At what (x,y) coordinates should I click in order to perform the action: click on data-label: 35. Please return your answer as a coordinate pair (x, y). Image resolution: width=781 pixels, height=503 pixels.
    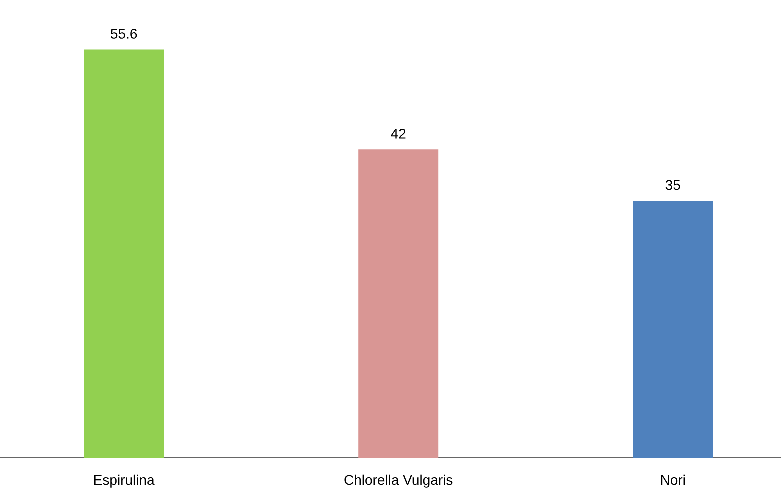
    Looking at the image, I should click on (673, 185).